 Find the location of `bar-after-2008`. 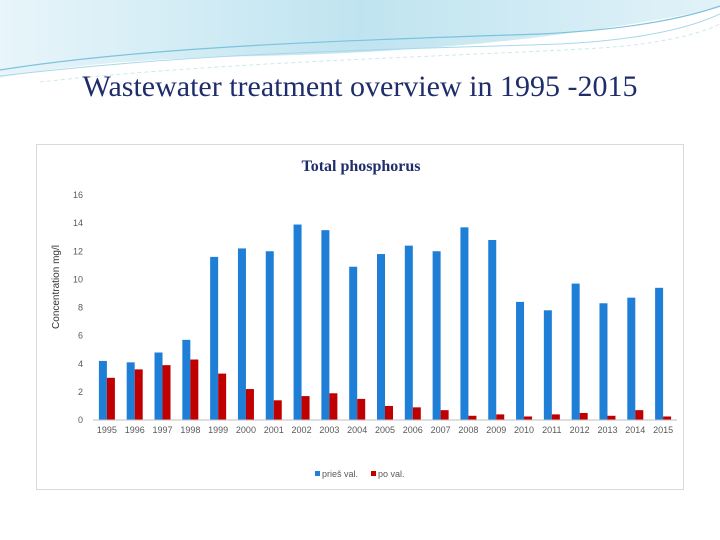

bar-after-2008 is located at coordinates (472, 417).